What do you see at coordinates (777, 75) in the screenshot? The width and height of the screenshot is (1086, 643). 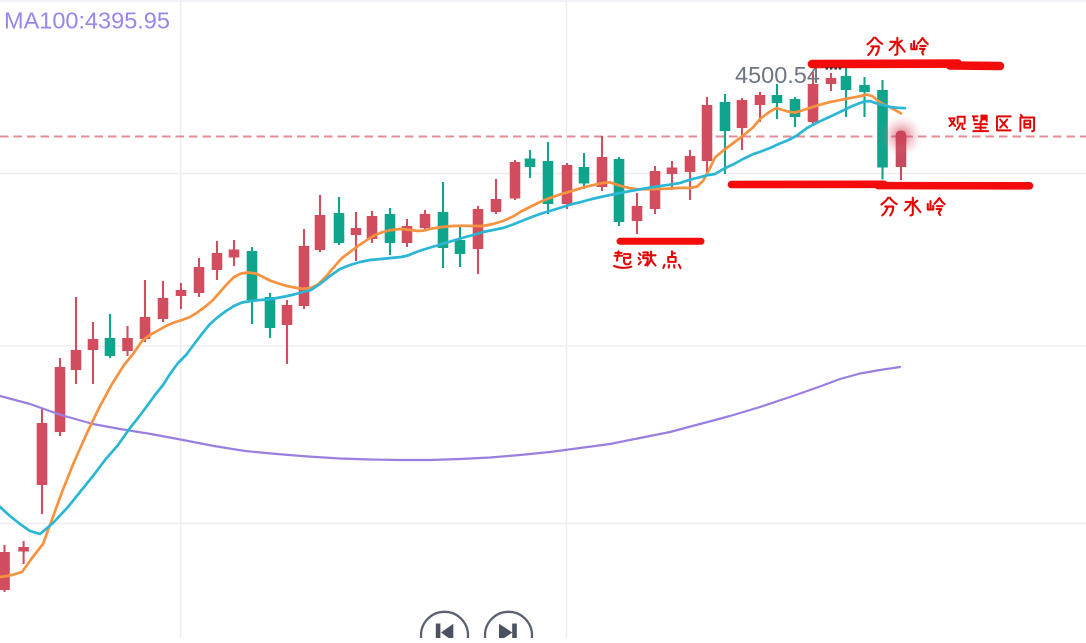 I see `svg-text: 4500.54` at bounding box center [777, 75].